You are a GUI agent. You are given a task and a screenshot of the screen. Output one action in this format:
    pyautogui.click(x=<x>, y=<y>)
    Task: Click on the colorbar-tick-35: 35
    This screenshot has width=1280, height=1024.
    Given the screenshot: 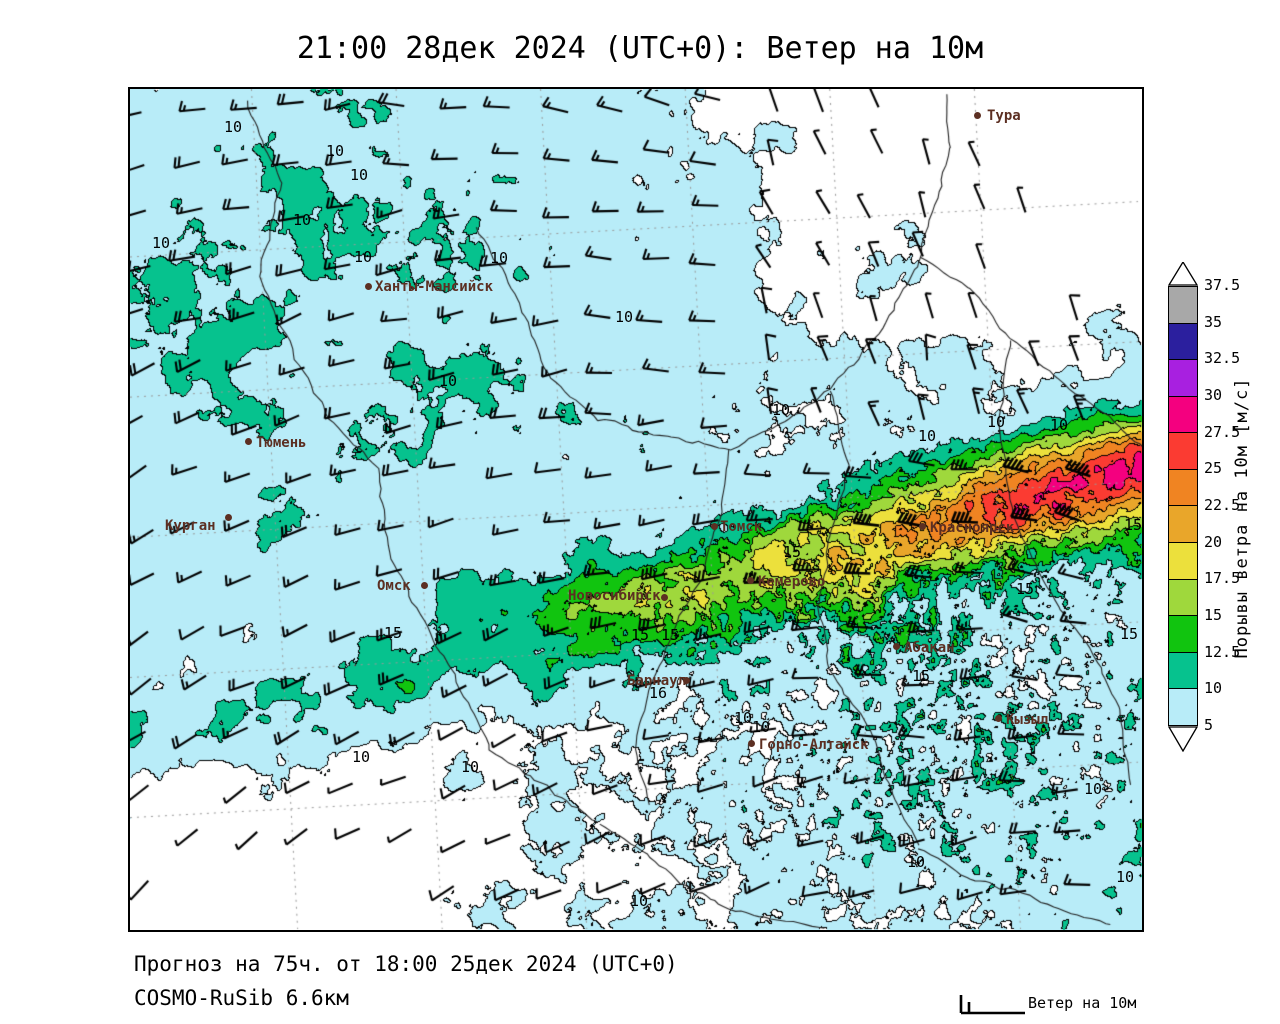 What is the action you would take?
    pyautogui.click(x=1213, y=321)
    